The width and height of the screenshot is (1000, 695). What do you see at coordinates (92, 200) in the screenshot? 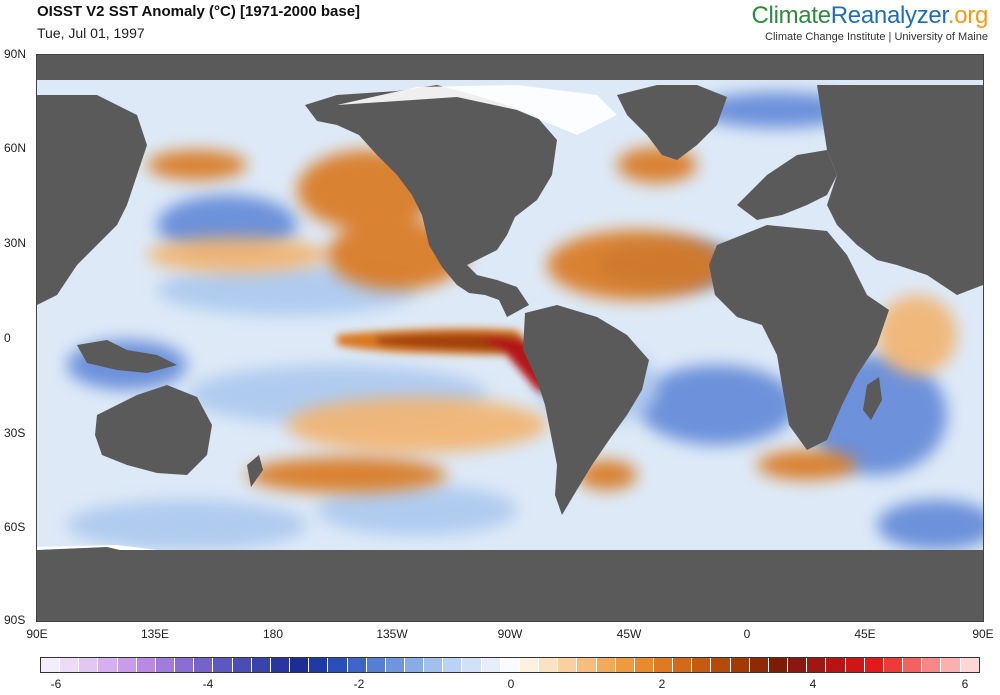
I see `asia-east` at bounding box center [92, 200].